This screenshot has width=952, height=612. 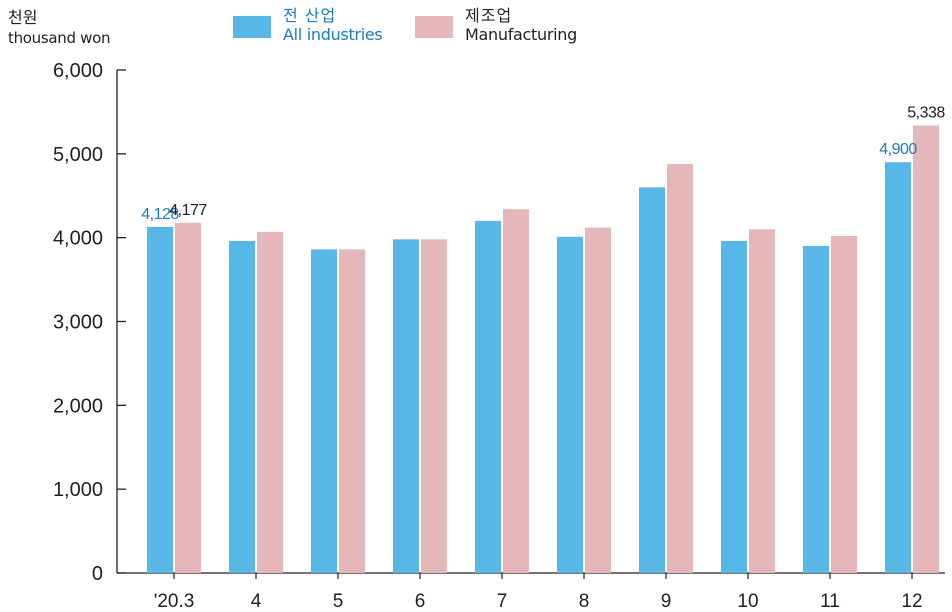 I want to click on data-label-manufacturing: 5,338, so click(x=926, y=112).